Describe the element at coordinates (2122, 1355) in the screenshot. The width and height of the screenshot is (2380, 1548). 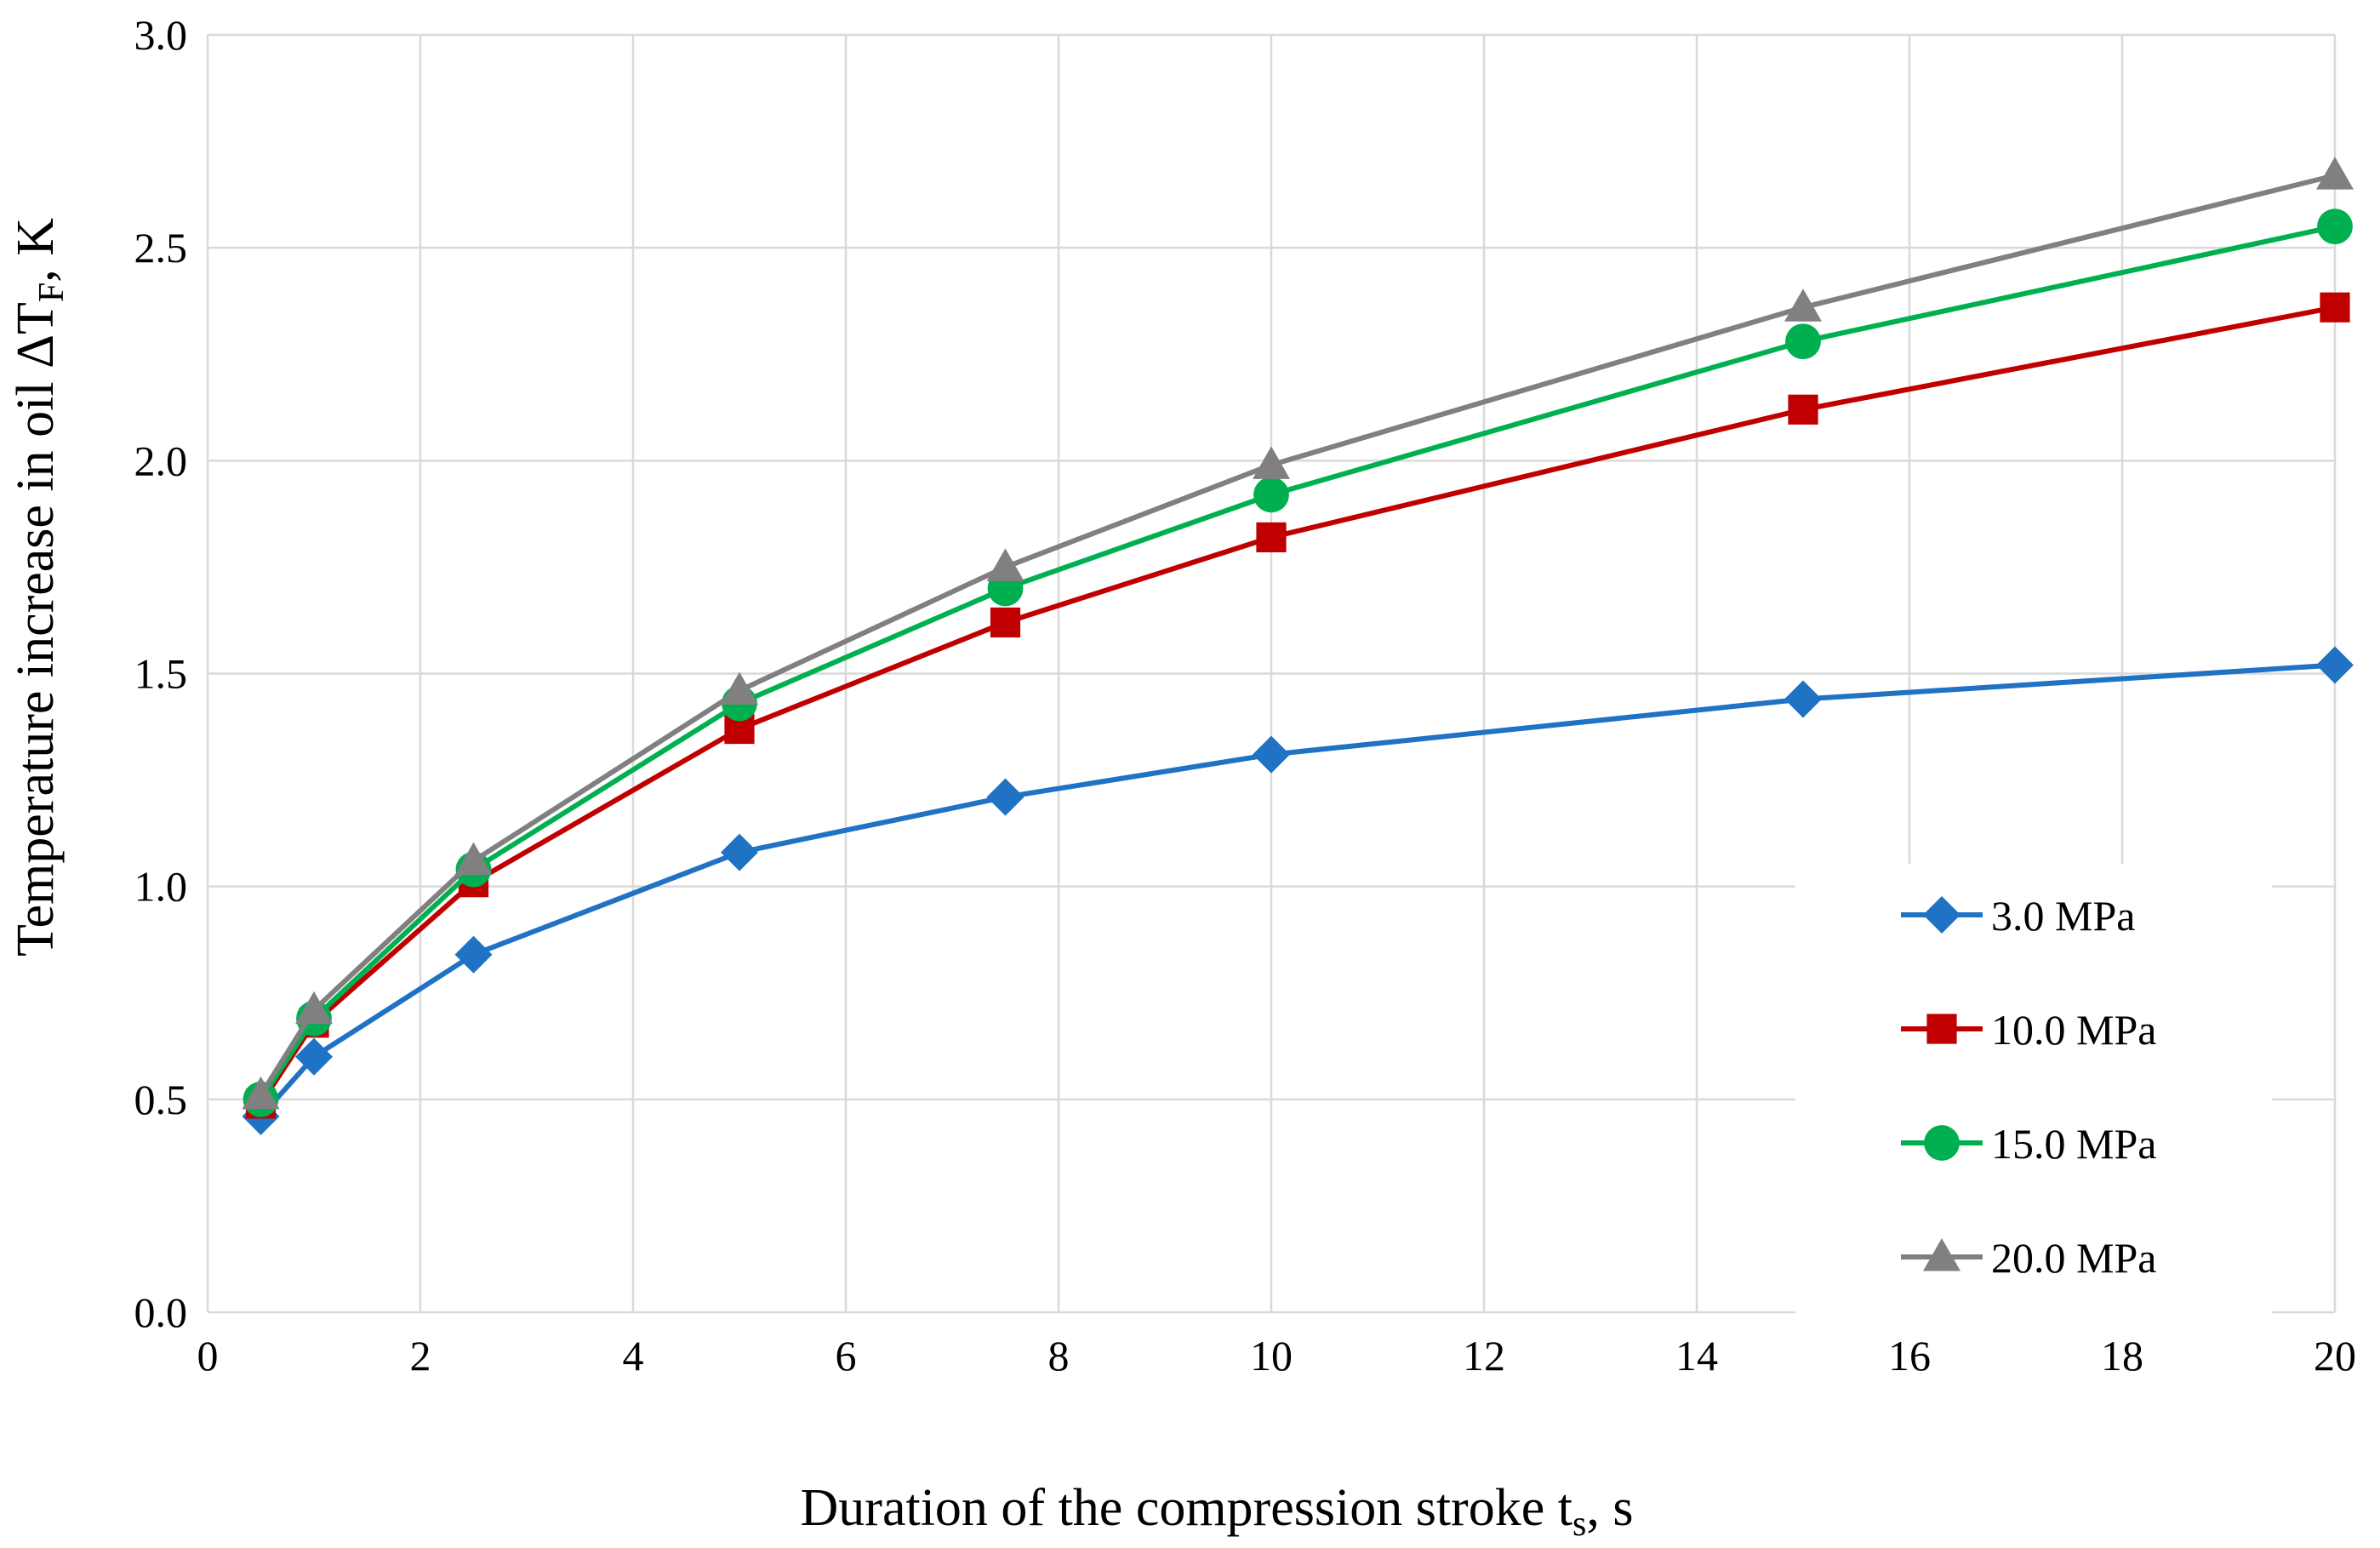
I see `x-tick-label: 18` at that location.